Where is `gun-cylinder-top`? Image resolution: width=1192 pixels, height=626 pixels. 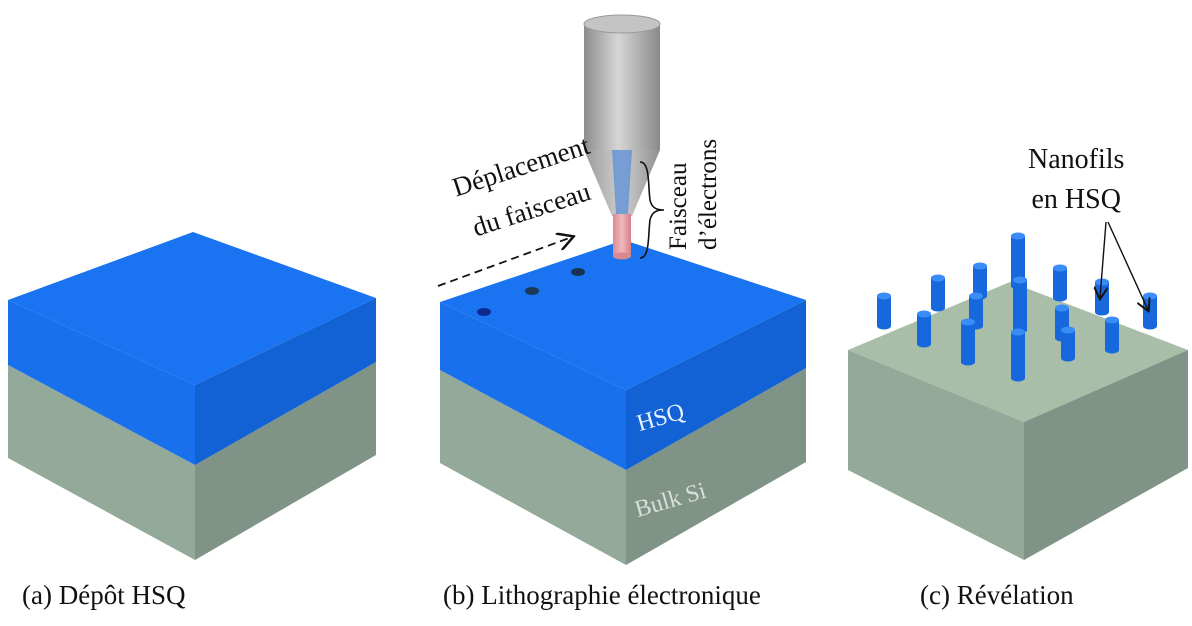 gun-cylinder-top is located at coordinates (622, 24).